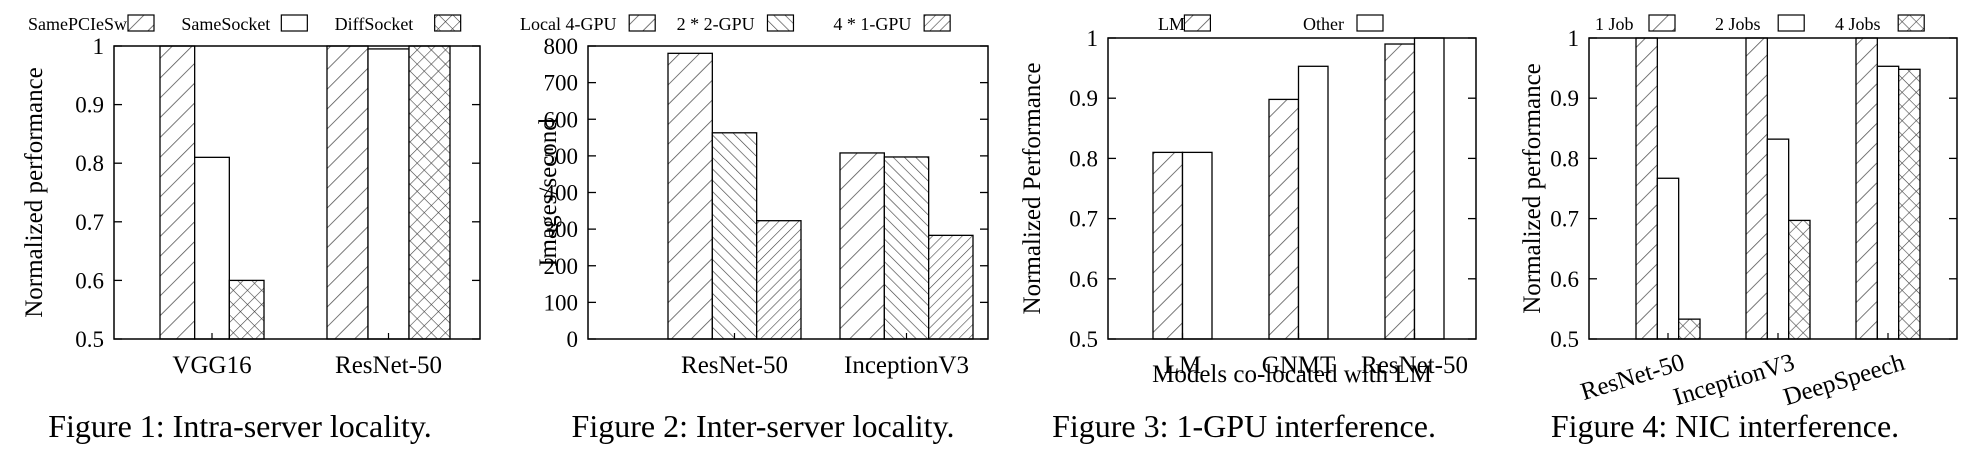  Describe the element at coordinates (1292, 374) in the screenshot. I see `figure-3-x-axis-label: Models co-located with LM` at that location.